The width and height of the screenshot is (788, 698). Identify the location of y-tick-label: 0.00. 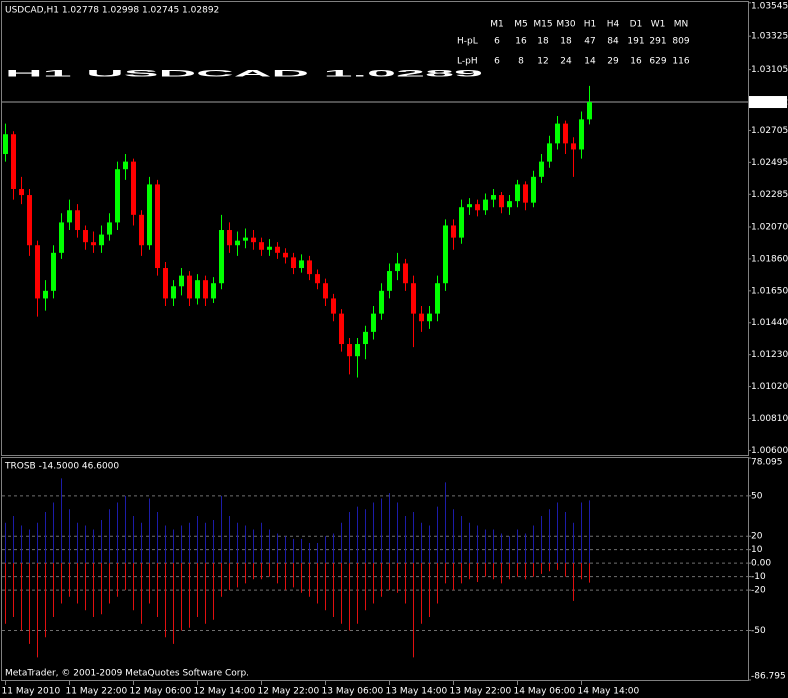
(761, 564).